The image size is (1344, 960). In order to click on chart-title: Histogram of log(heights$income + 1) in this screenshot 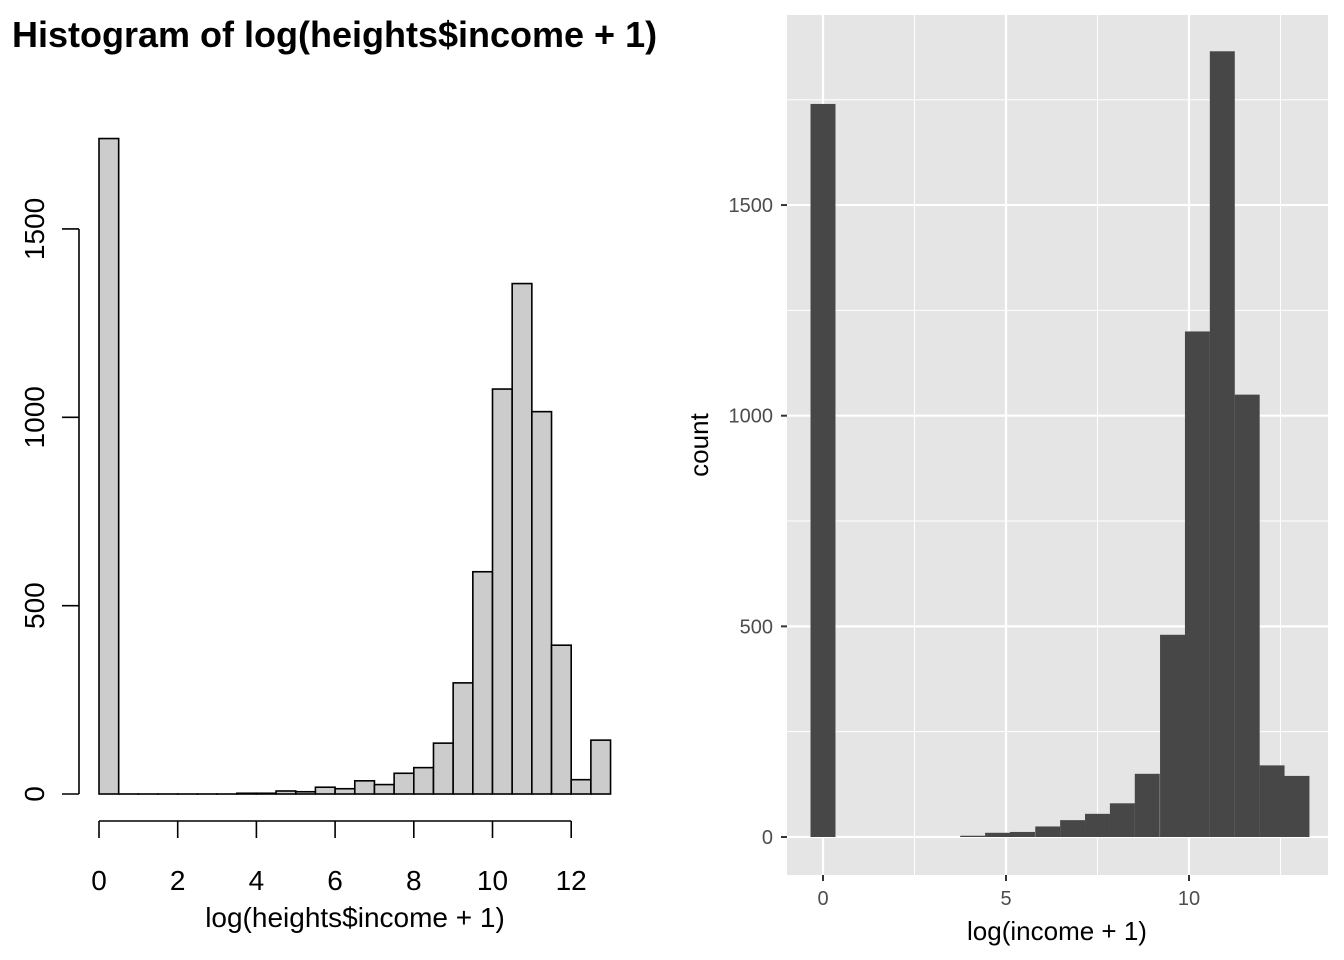, I will do `click(334, 34)`.